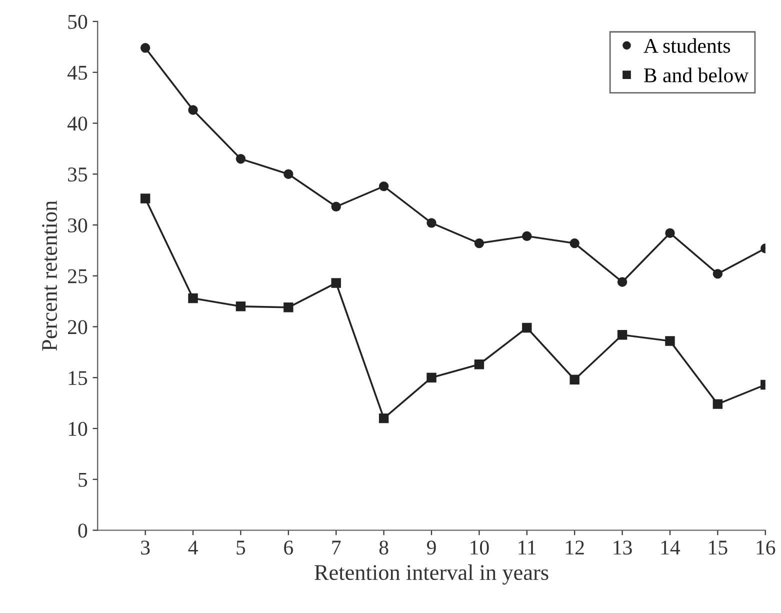  I want to click on x-tick-label: 12, so click(575, 547).